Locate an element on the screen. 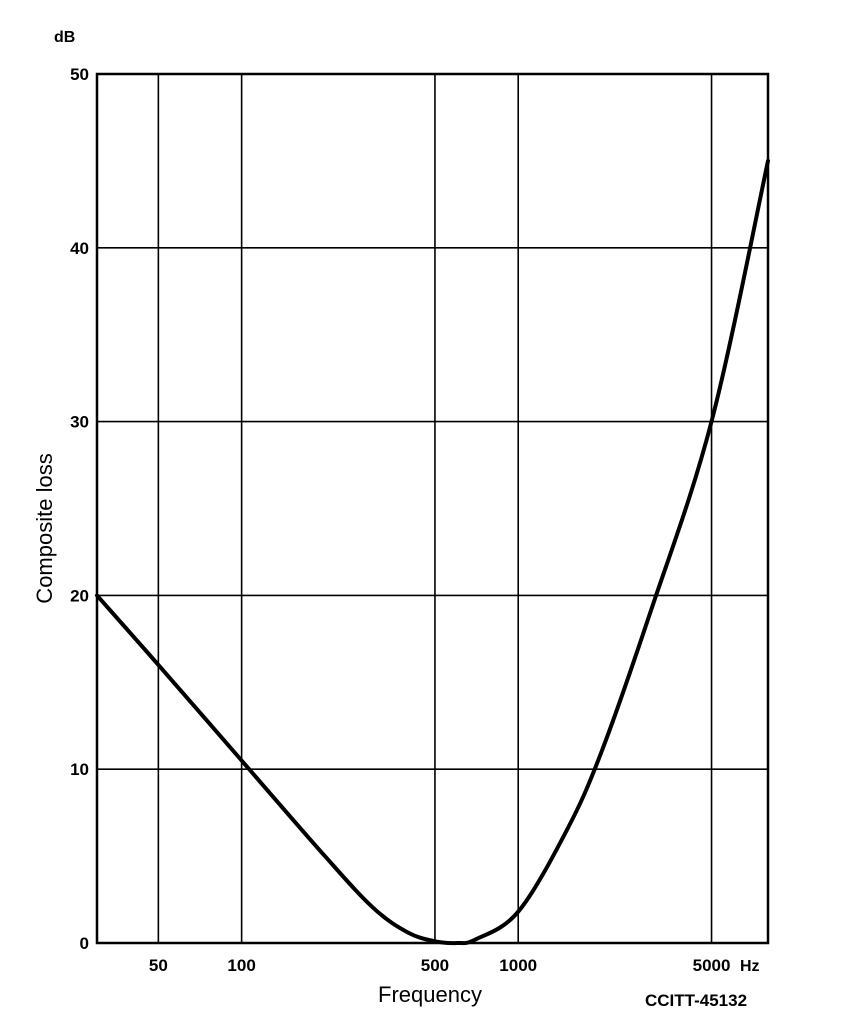  x-axis-unit: Hz is located at coordinates (750, 966).